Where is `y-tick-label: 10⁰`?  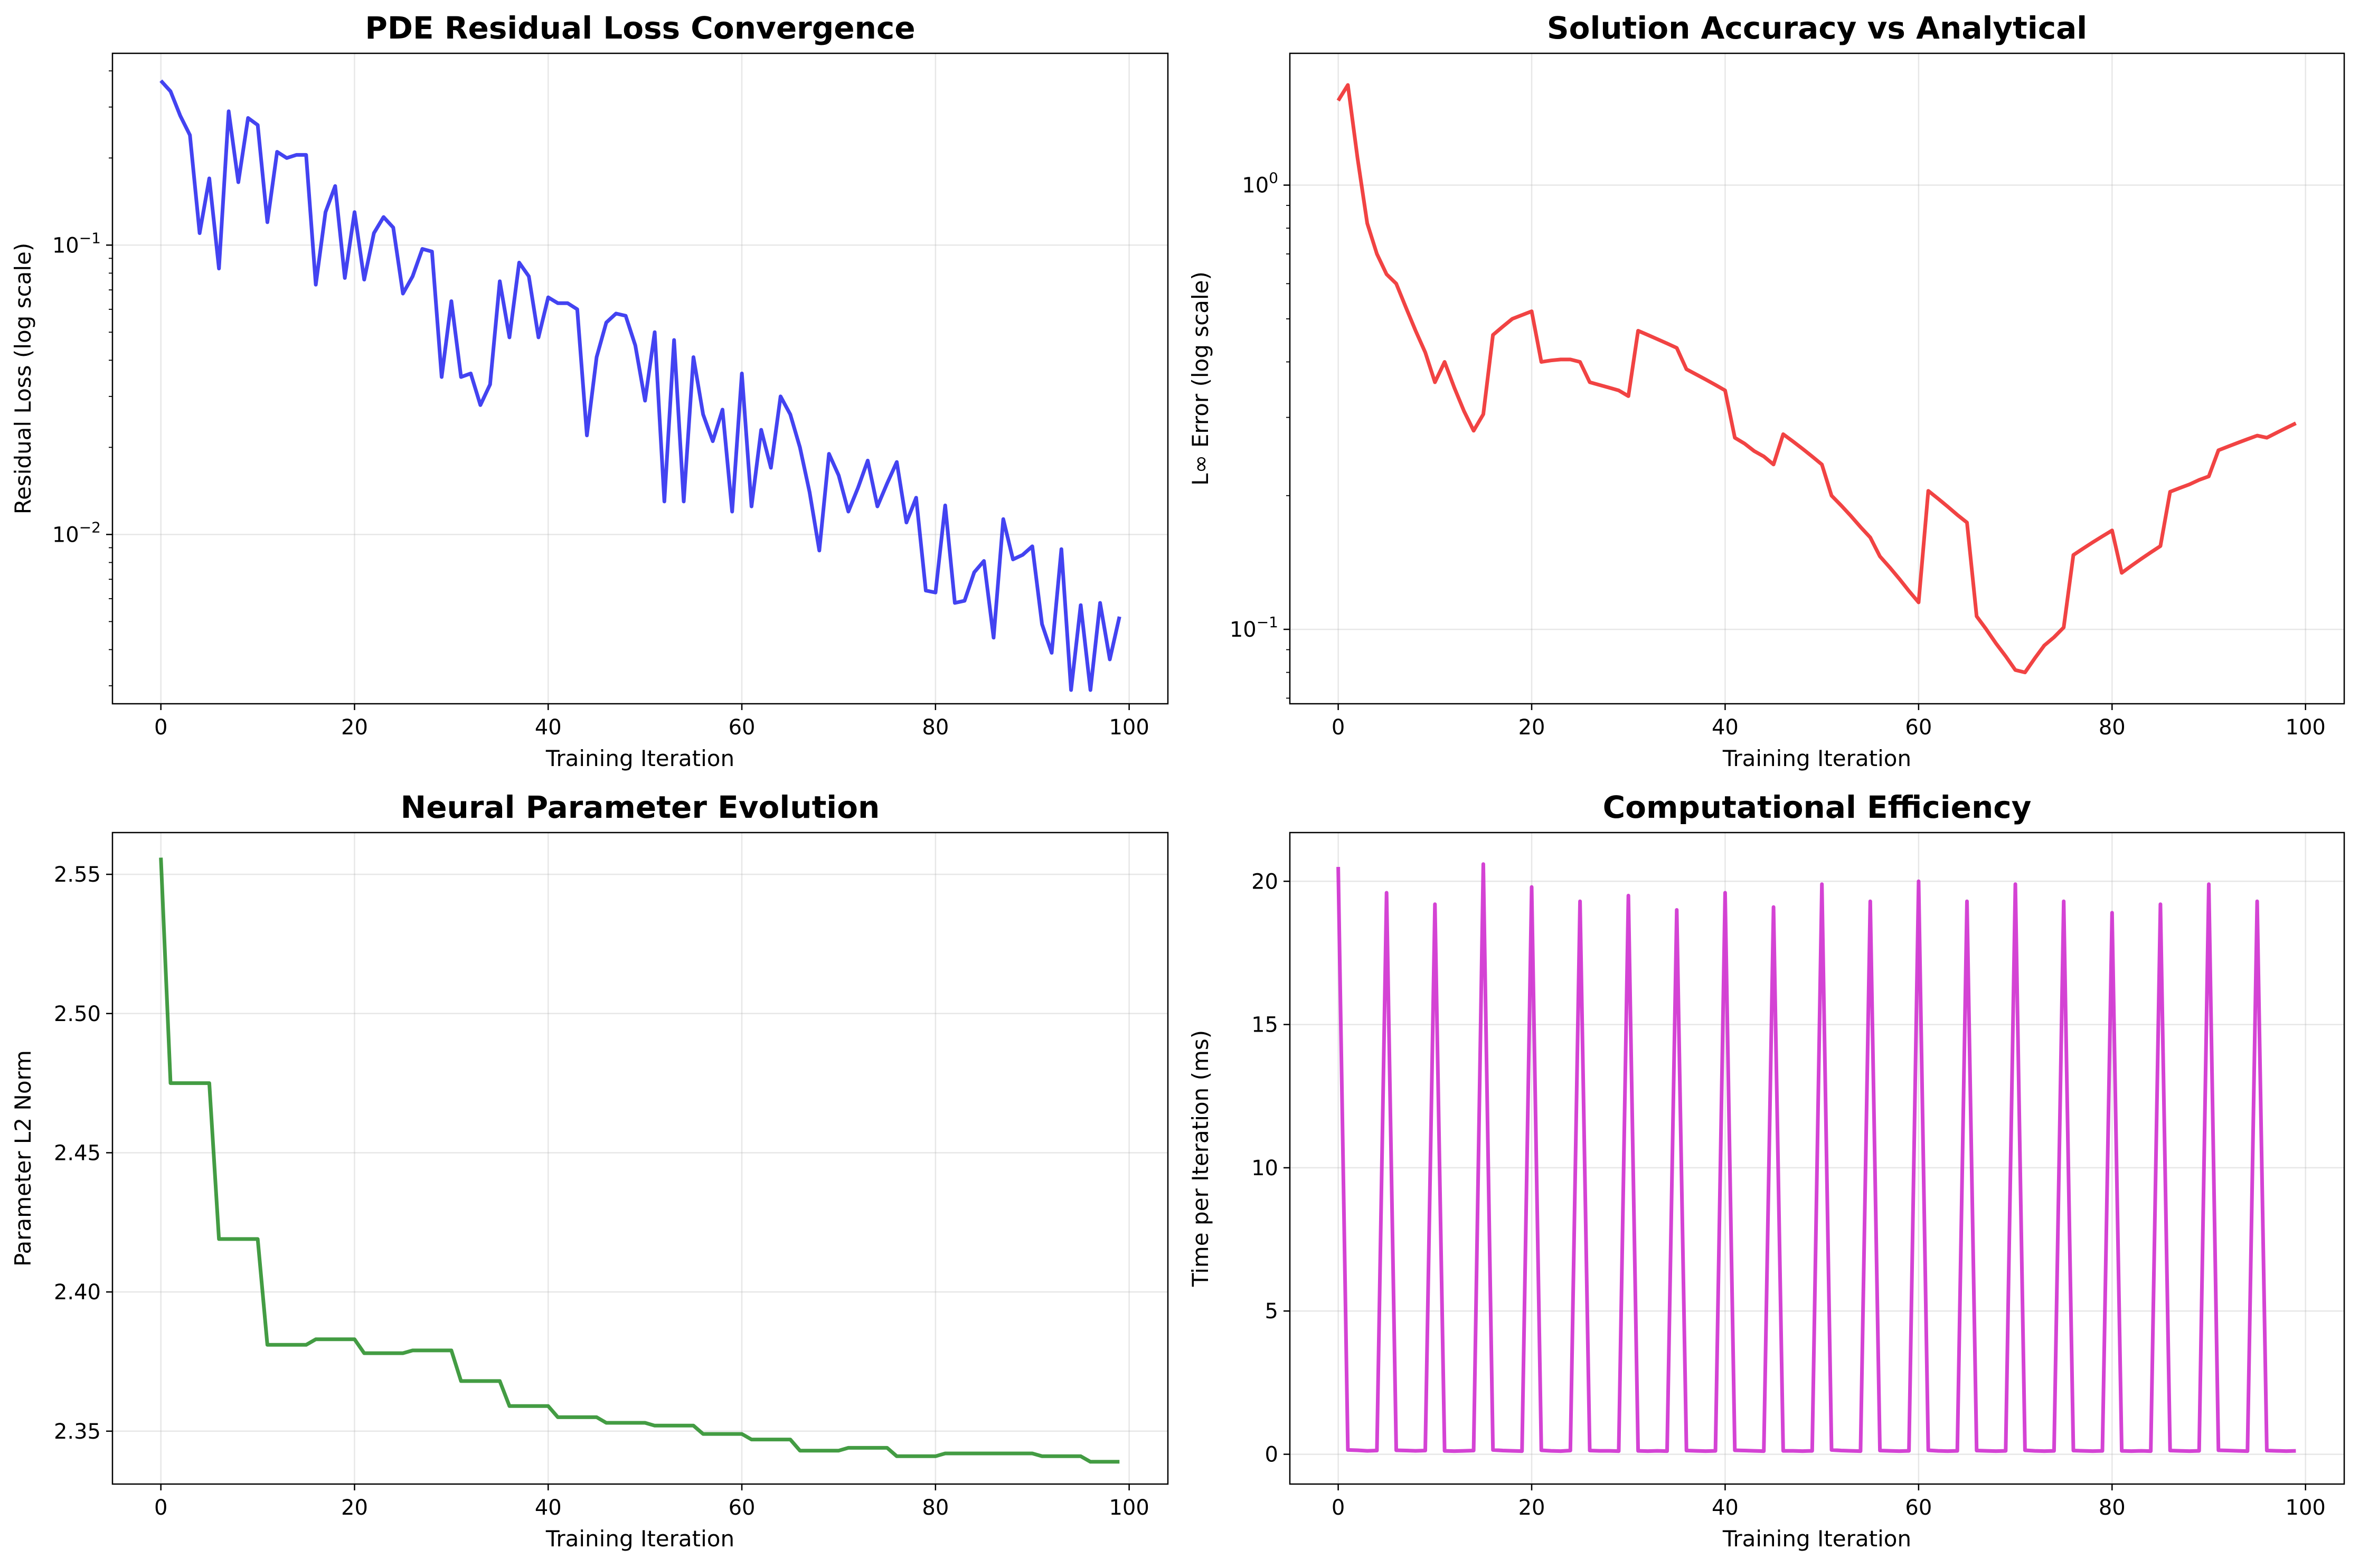
y-tick-label: 10⁰ is located at coordinates (1260, 183).